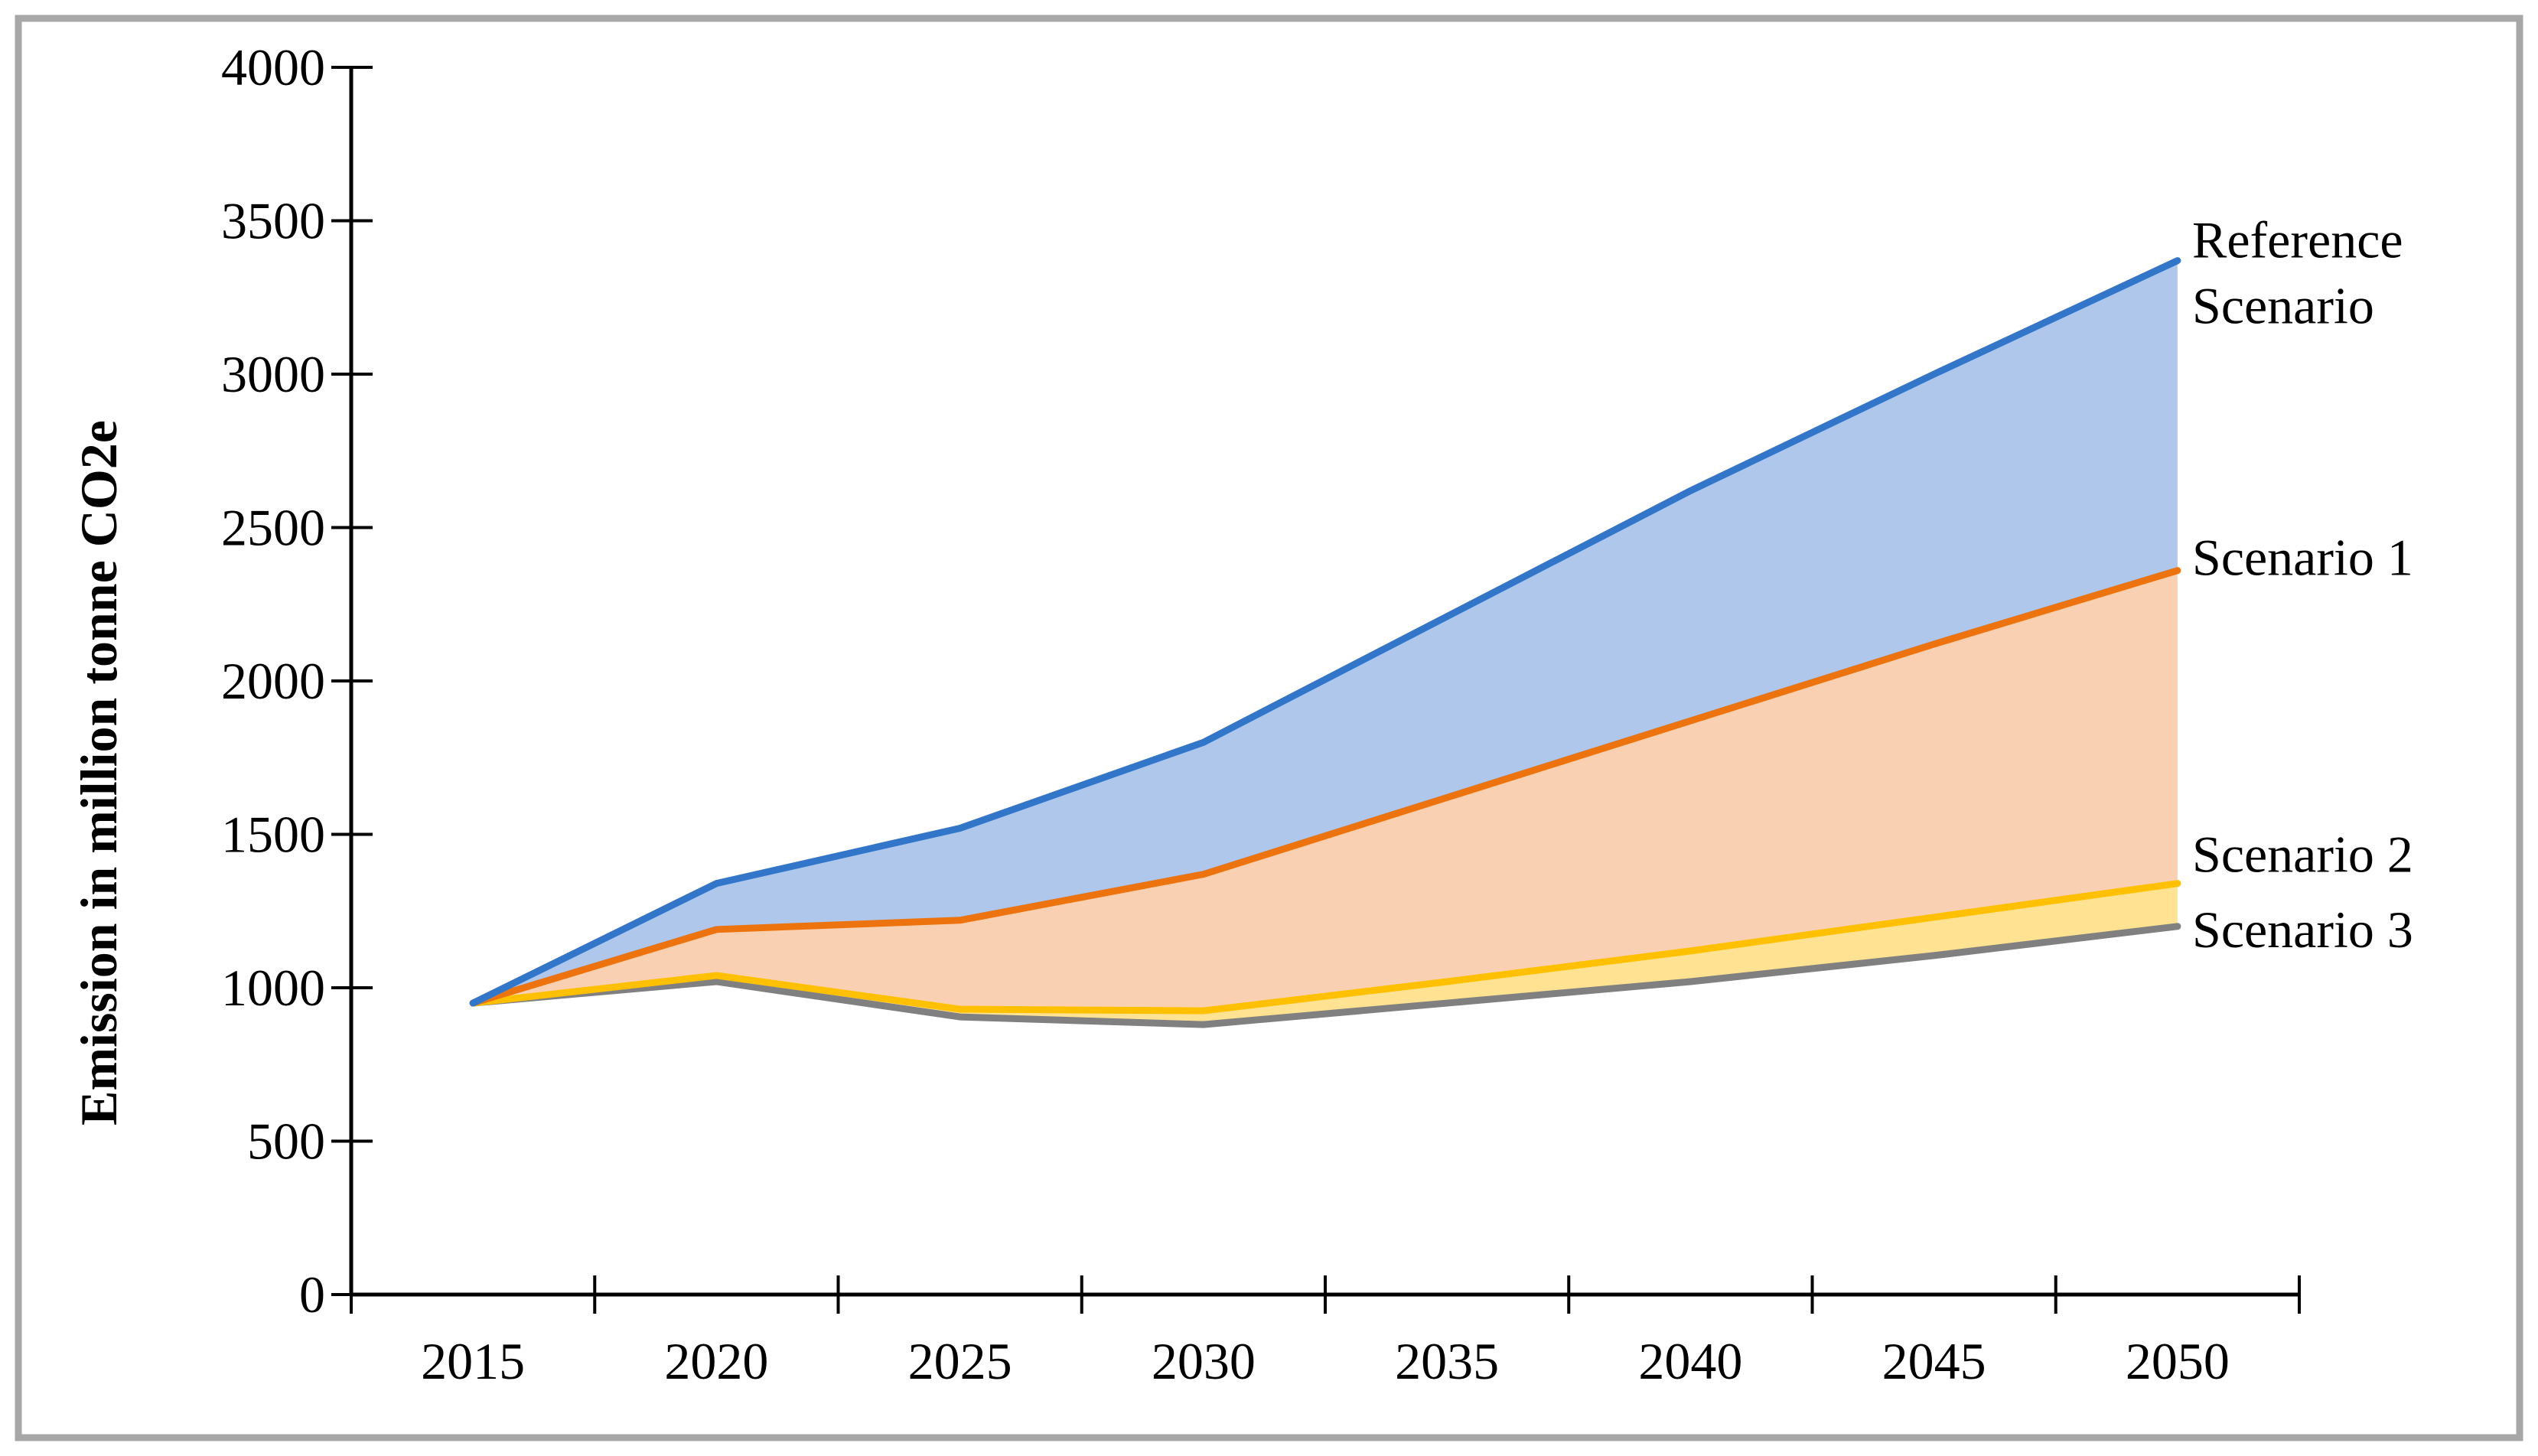 The image size is (2538, 1456). What do you see at coordinates (273, 835) in the screenshot?
I see `y-tick-label: 1500` at bounding box center [273, 835].